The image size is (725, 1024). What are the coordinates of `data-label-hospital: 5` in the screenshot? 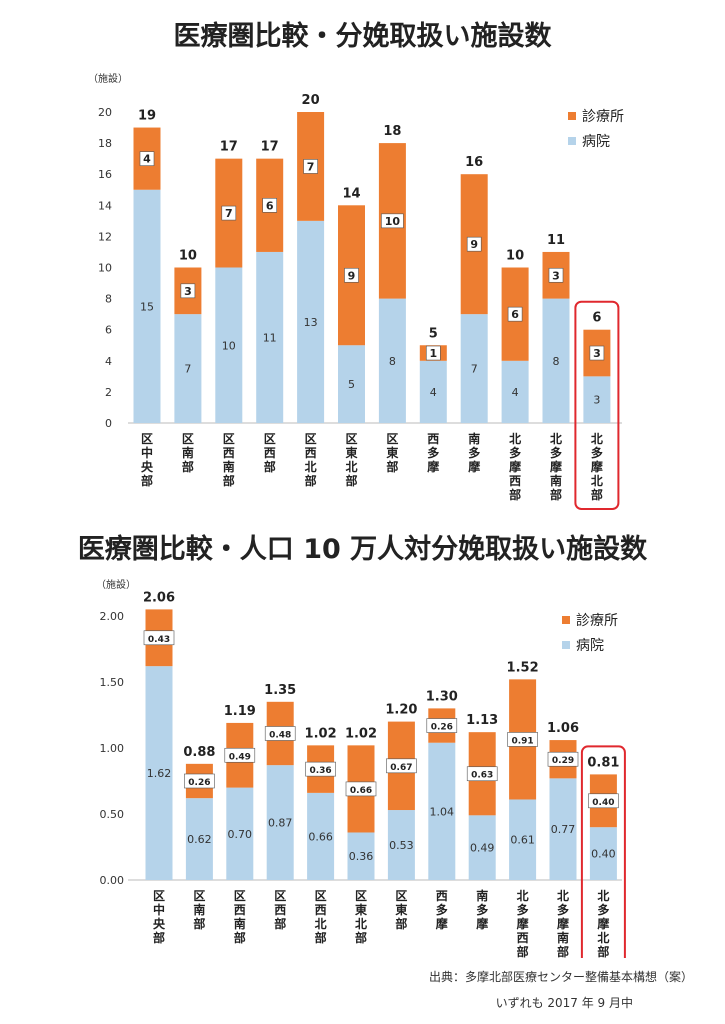 It's located at (351, 384).